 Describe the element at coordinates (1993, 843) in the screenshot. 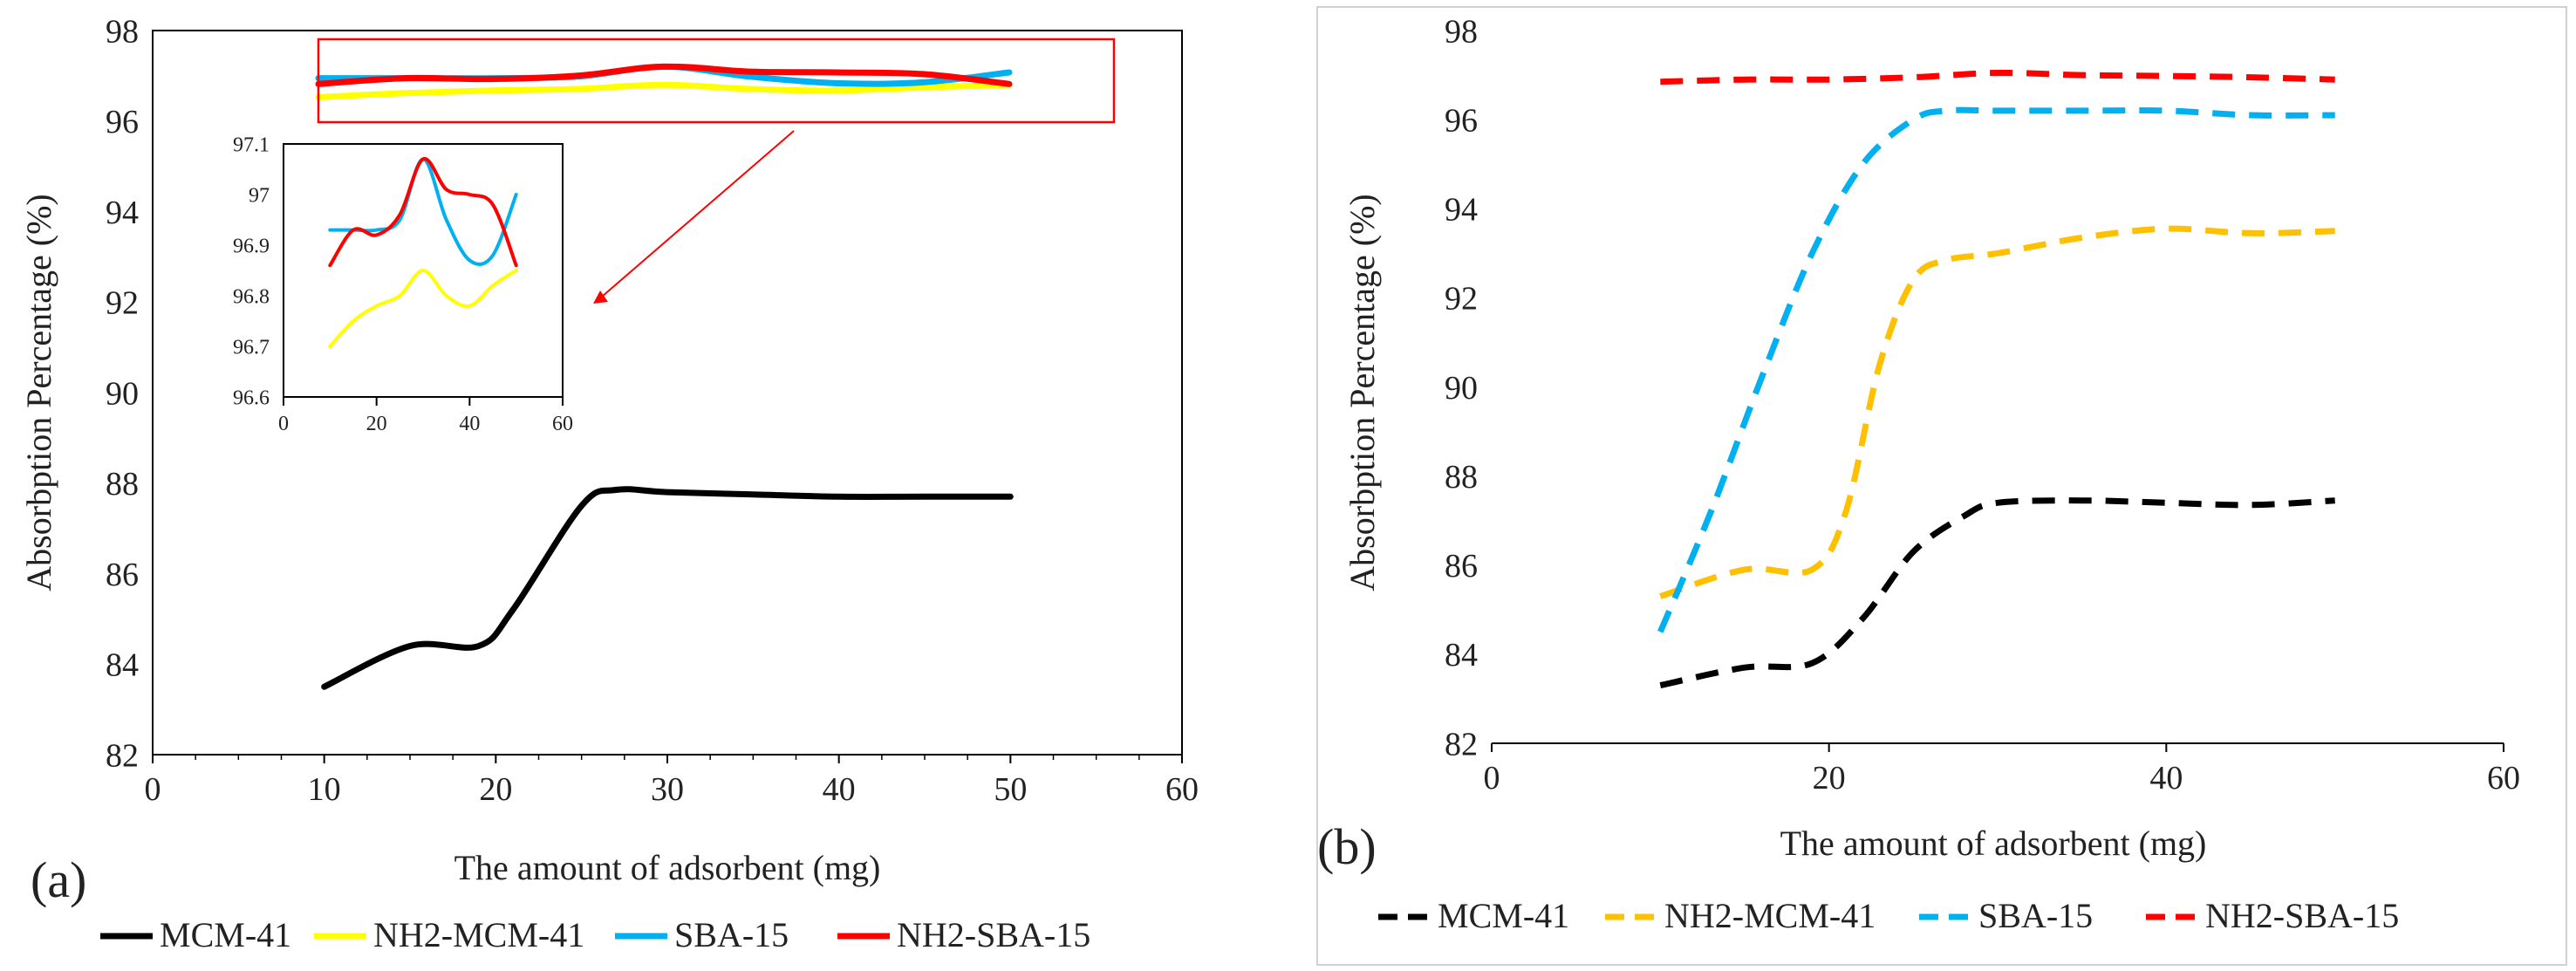

I see `panel-b-x-axis-label: The amount of adsorbent (mg)` at that location.